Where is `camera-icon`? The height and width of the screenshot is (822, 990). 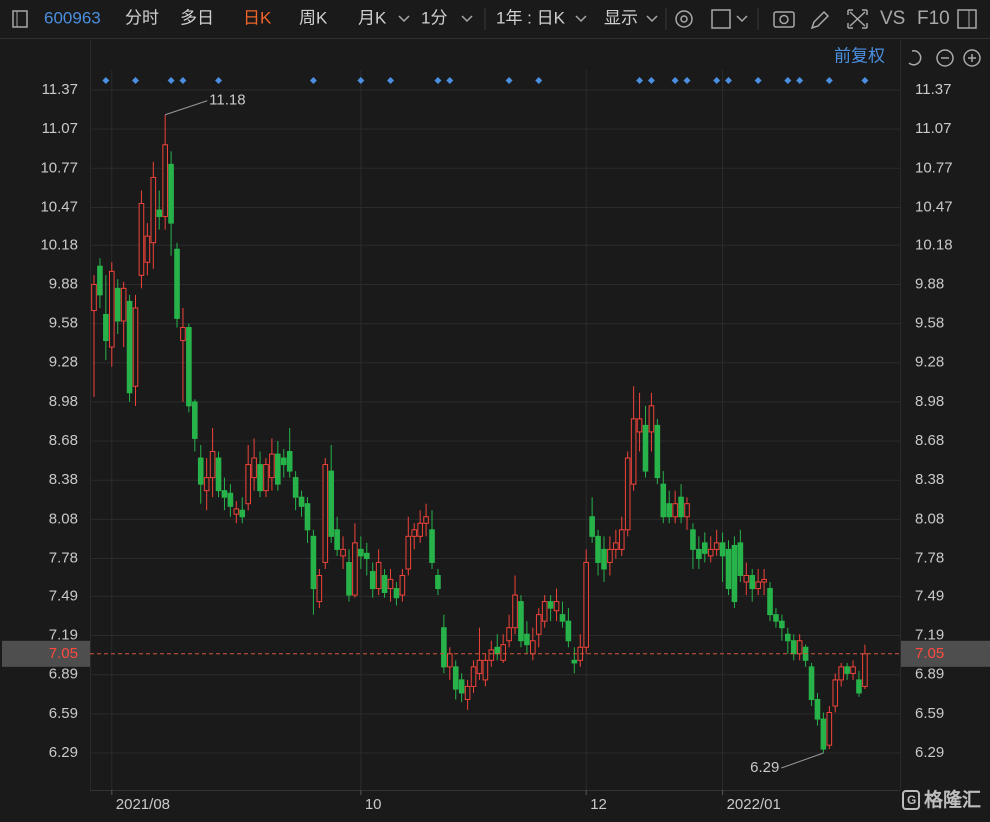
camera-icon is located at coordinates (784, 19).